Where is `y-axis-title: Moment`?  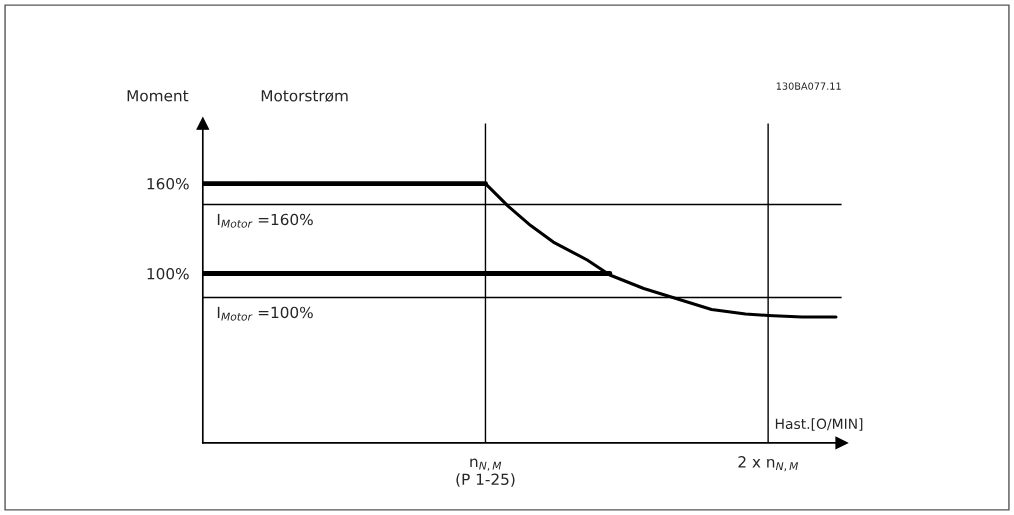
y-axis-title: Moment is located at coordinates (158, 96).